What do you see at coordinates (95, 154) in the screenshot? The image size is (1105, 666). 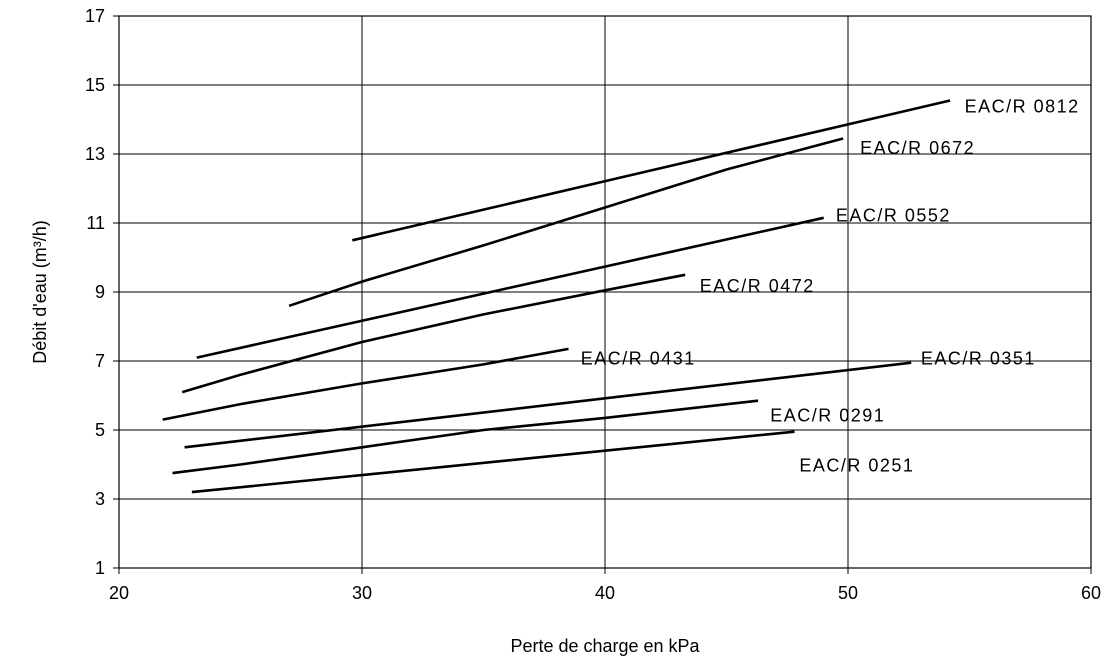 I see `y-tick-label: 13` at bounding box center [95, 154].